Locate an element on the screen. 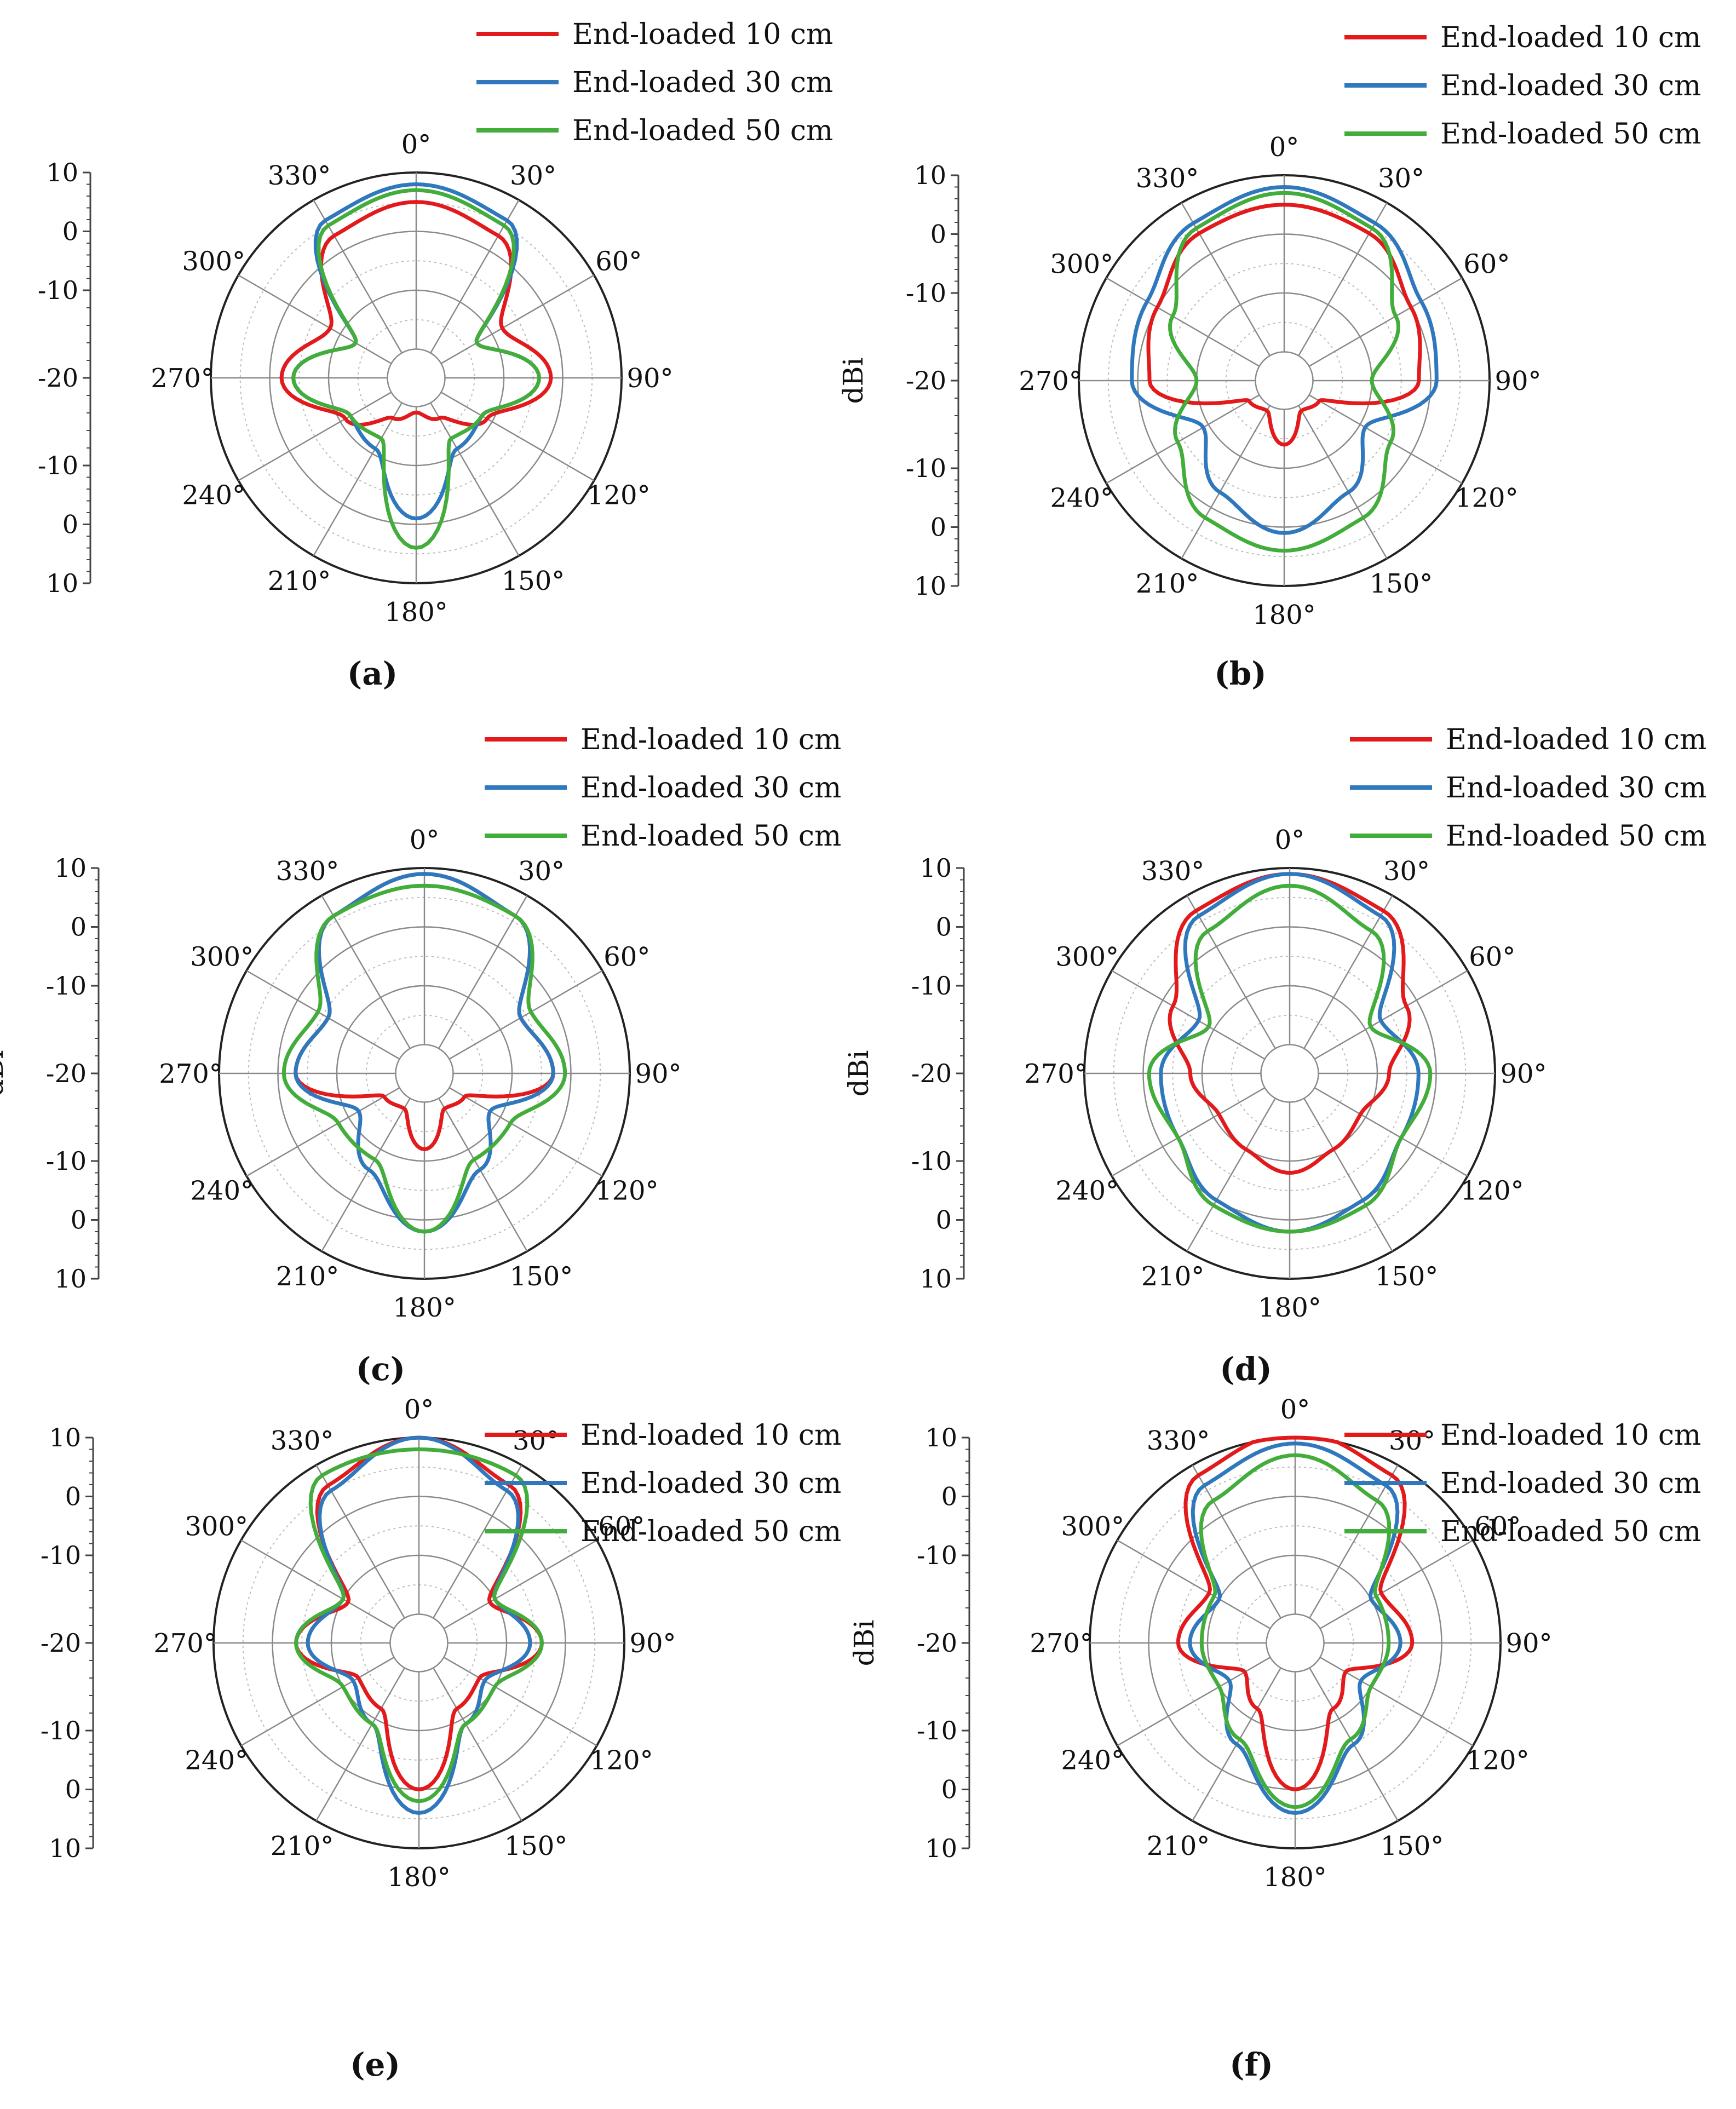 The image size is (1736, 2109). panel-caption: (f) is located at coordinates (1251, 2064).